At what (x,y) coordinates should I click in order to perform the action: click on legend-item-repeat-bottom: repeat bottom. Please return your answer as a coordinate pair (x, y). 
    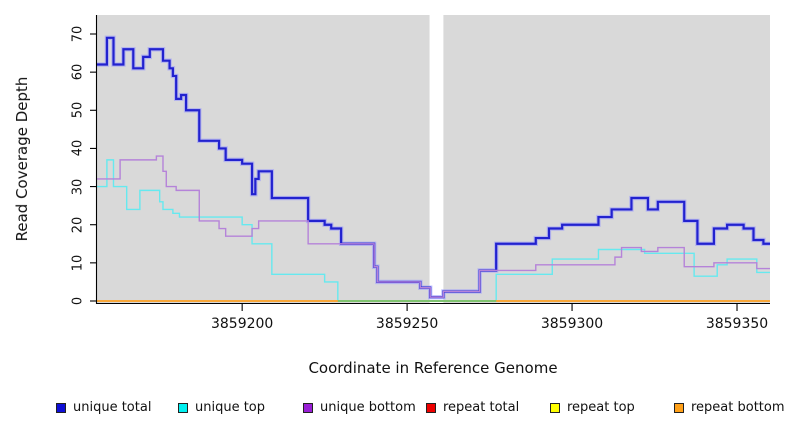
    Looking at the image, I should click on (729, 407).